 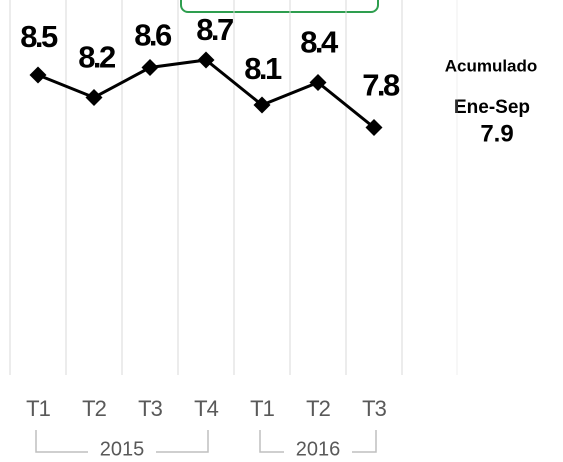 I want to click on annotation-title: Acumulado, so click(x=491, y=65).